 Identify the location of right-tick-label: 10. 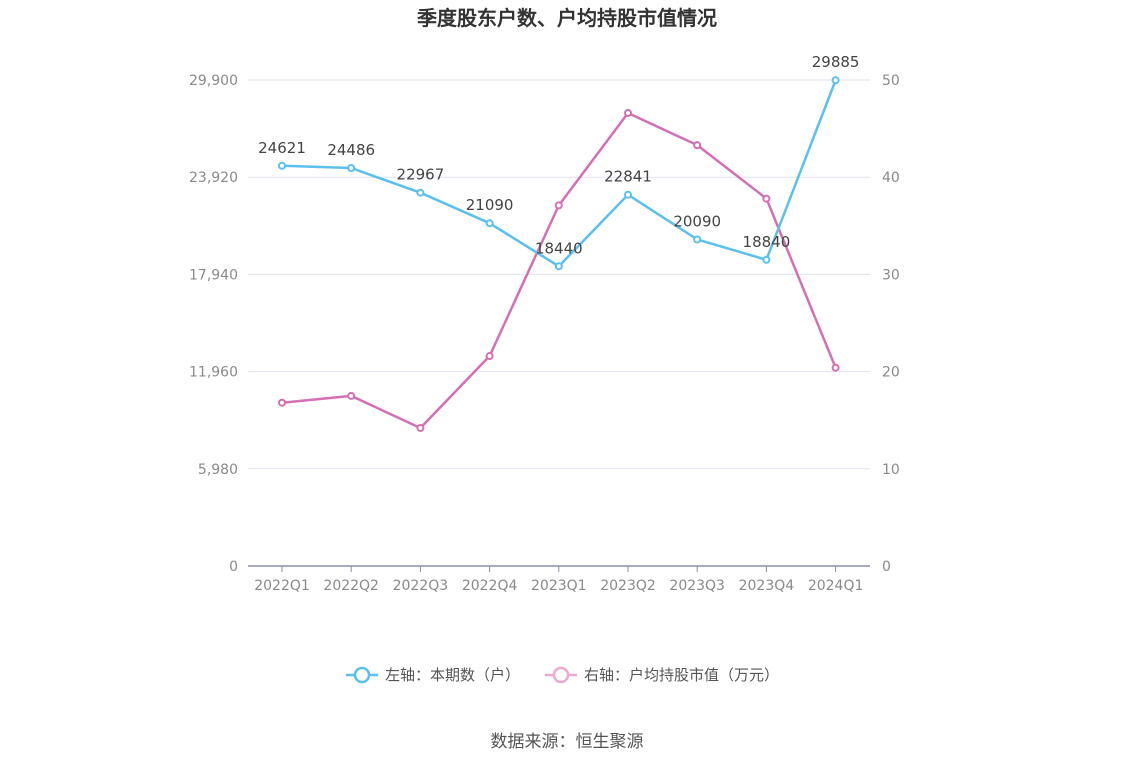
(891, 470).